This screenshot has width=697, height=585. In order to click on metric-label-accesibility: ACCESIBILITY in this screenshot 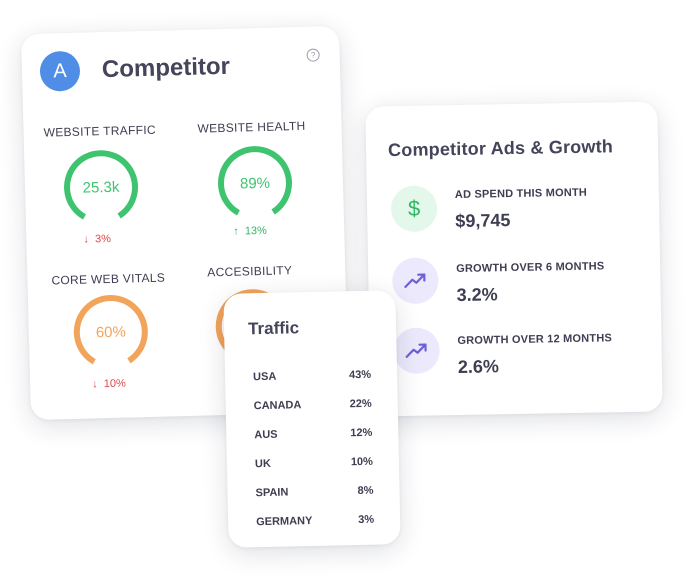, I will do `click(250, 271)`.